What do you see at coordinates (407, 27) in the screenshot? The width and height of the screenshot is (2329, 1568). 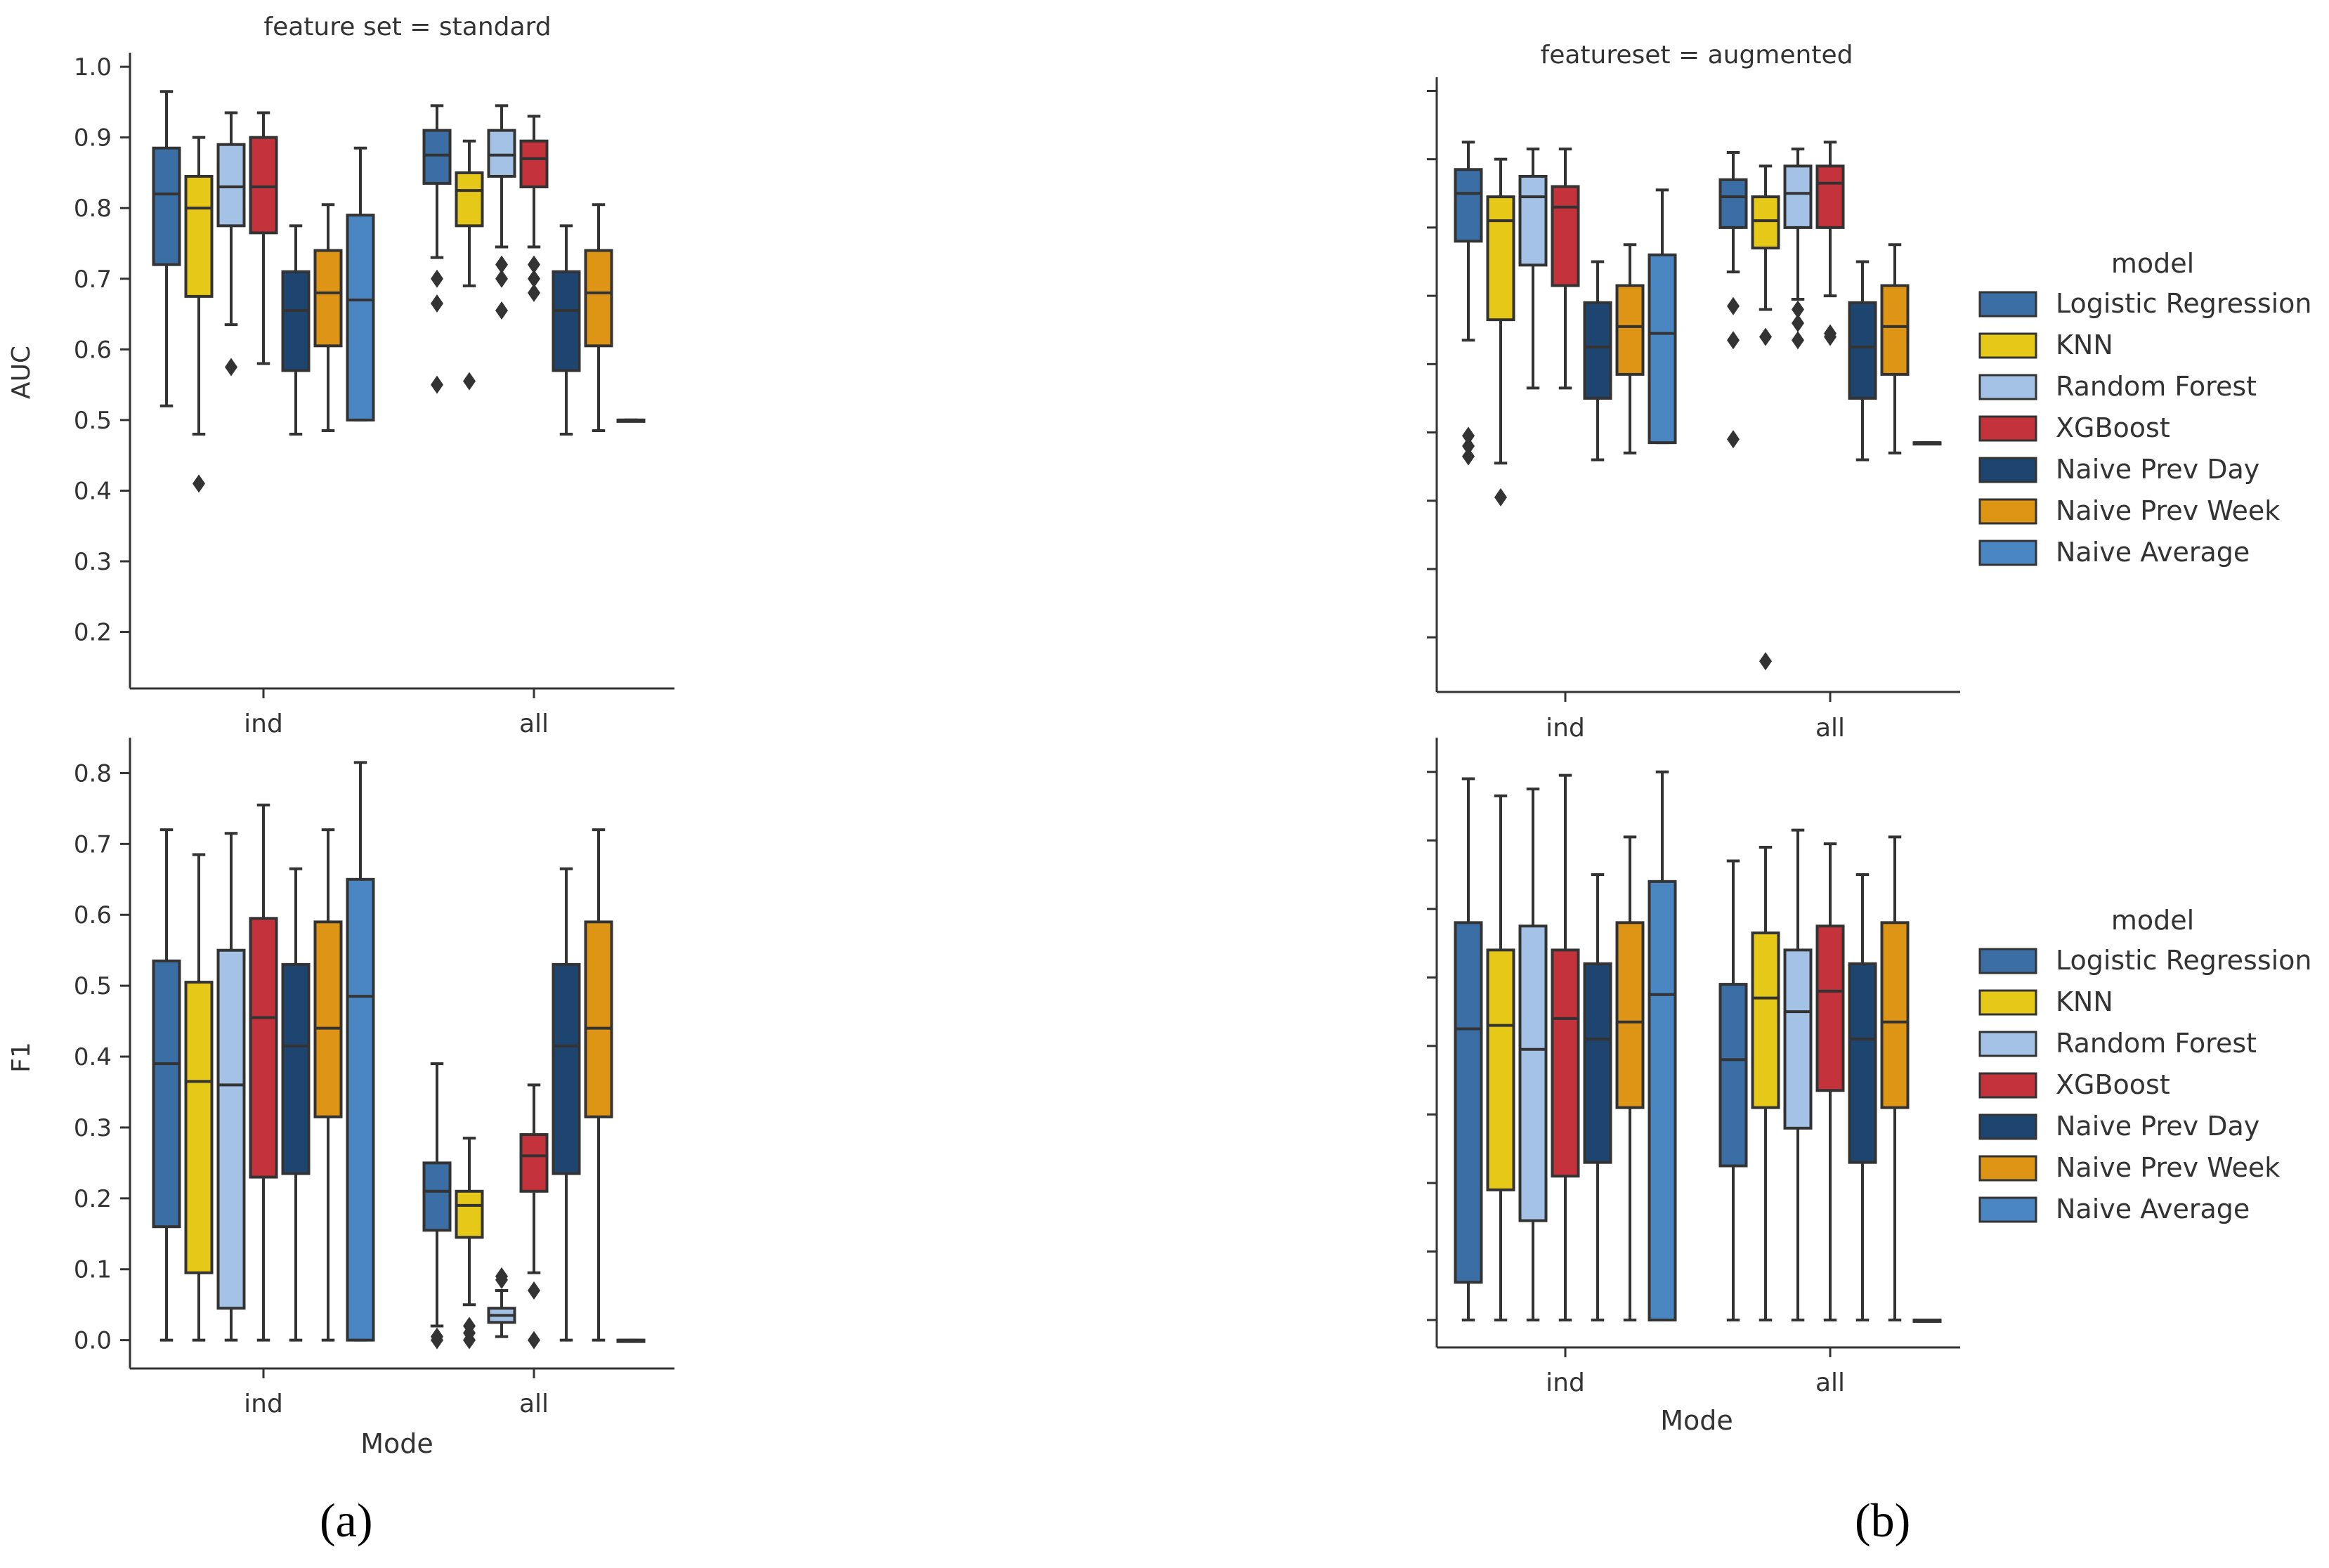 I see `a_auc-title: feature set = standard` at bounding box center [407, 27].